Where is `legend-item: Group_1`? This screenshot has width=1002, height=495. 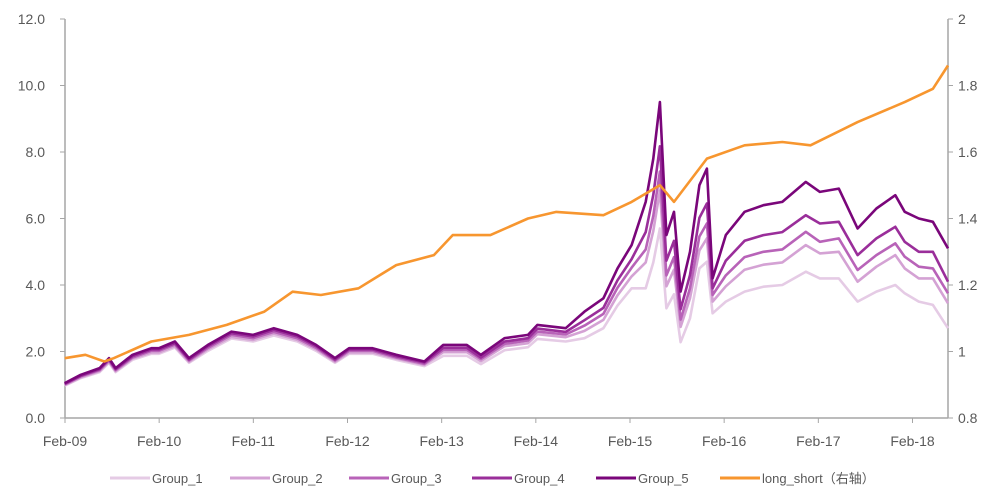
legend-item: Group_1 is located at coordinates (156, 478).